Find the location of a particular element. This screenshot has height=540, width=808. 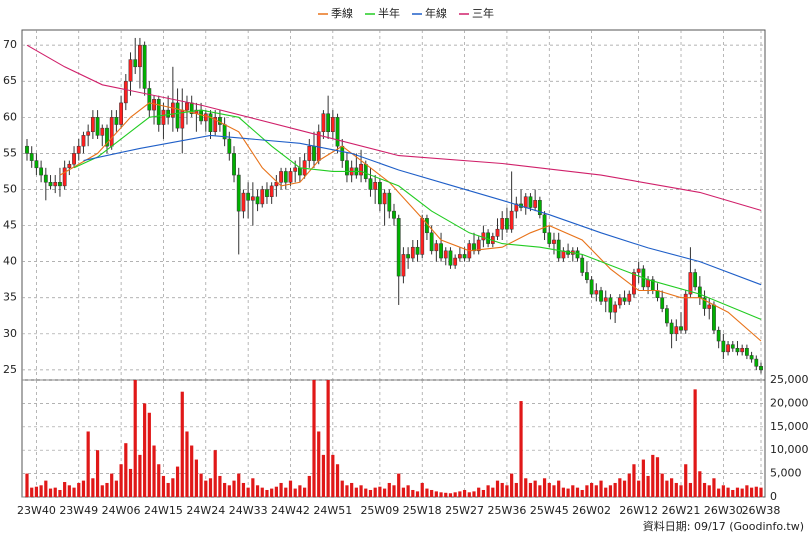

y-tick-label: 30 is located at coordinates (10, 333).